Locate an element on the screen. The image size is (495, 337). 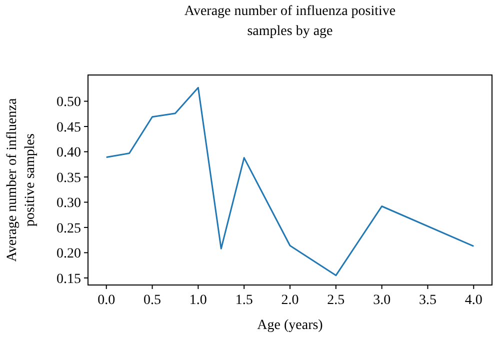
y-tick-label: 0.50 is located at coordinates (68, 102).